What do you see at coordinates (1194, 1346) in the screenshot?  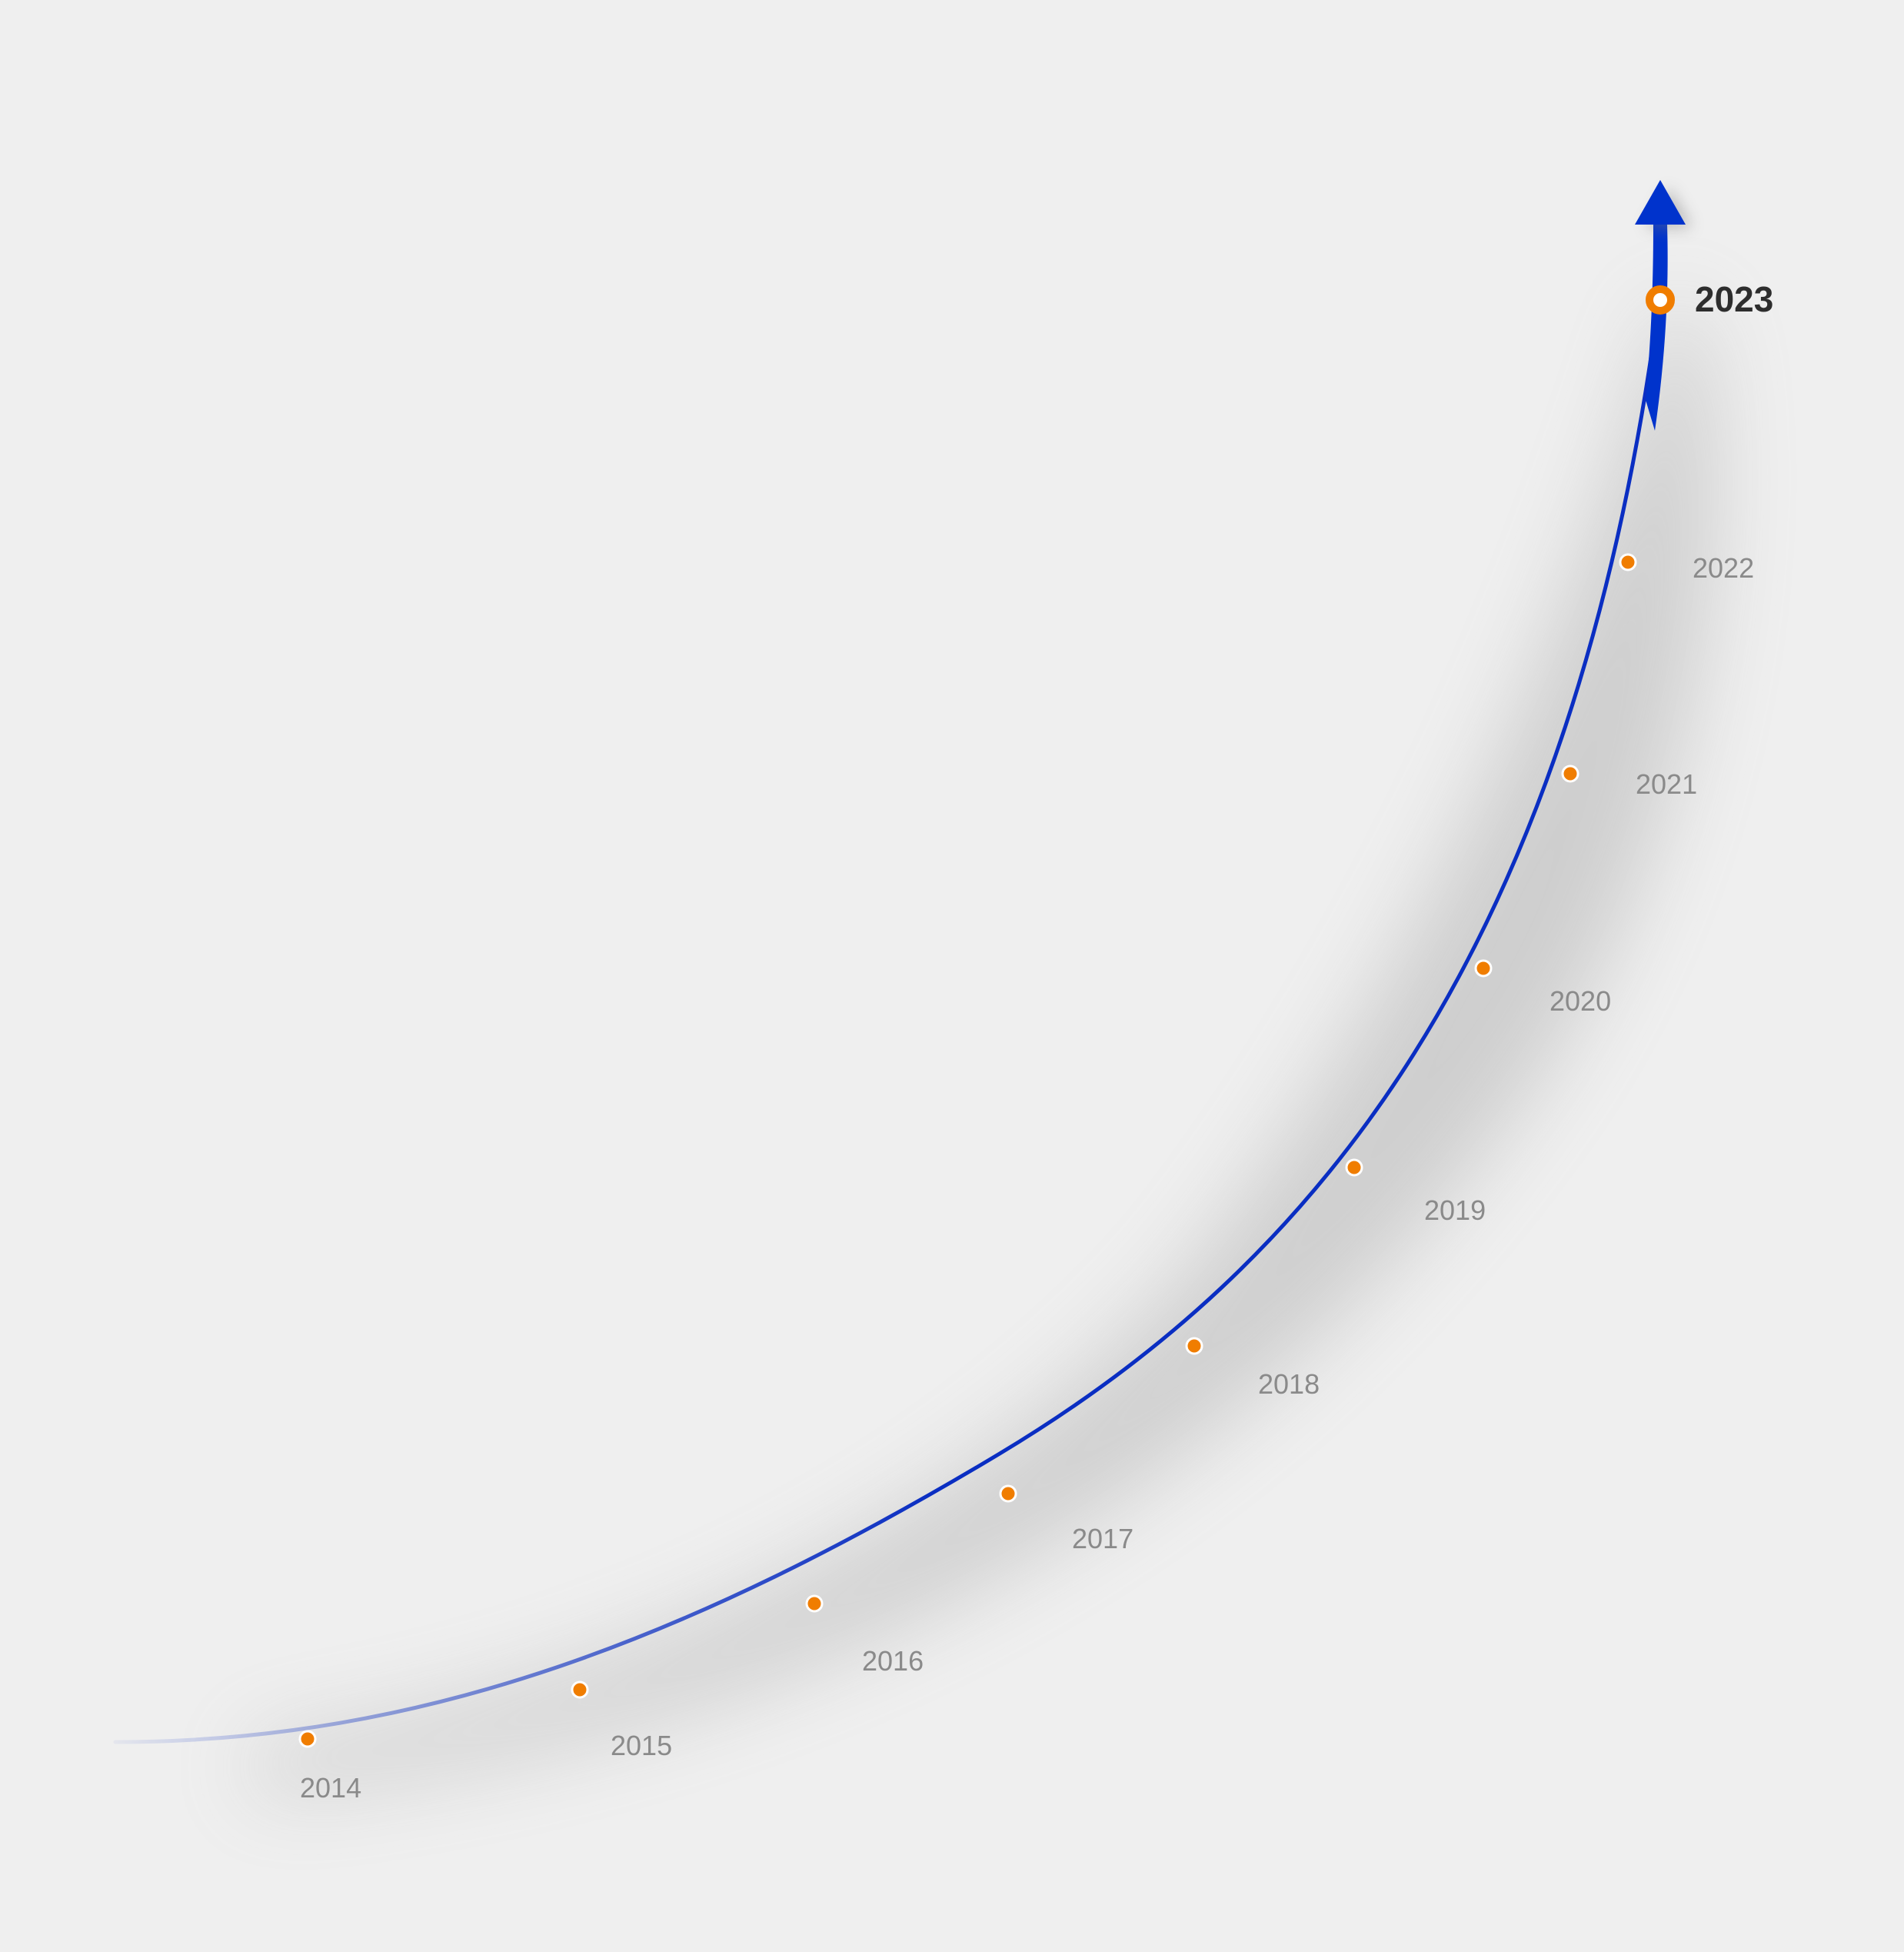 I see `milestone-2018-marker` at bounding box center [1194, 1346].